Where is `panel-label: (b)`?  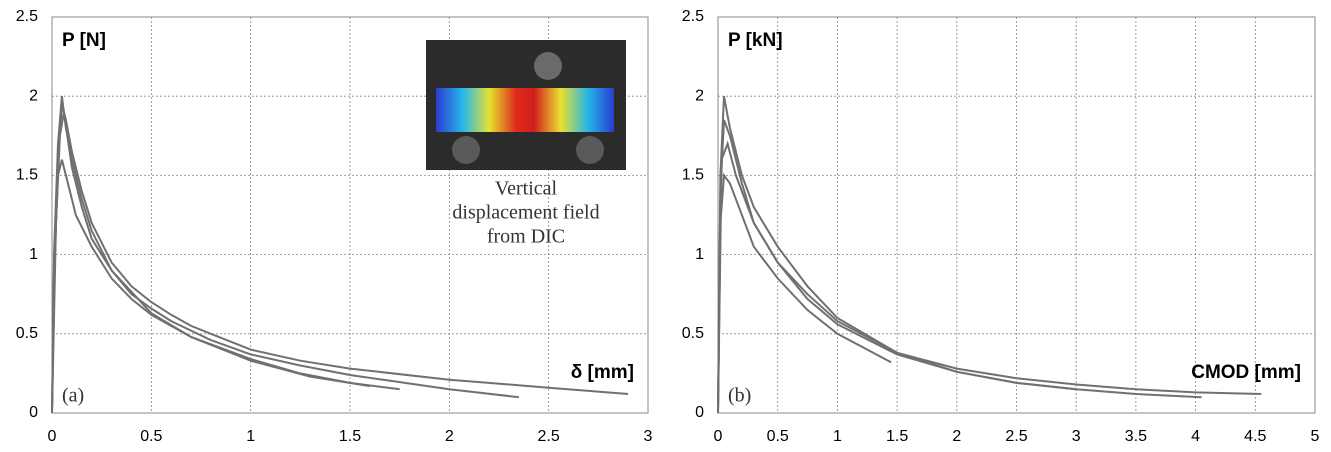 panel-label: (b) is located at coordinates (739, 396).